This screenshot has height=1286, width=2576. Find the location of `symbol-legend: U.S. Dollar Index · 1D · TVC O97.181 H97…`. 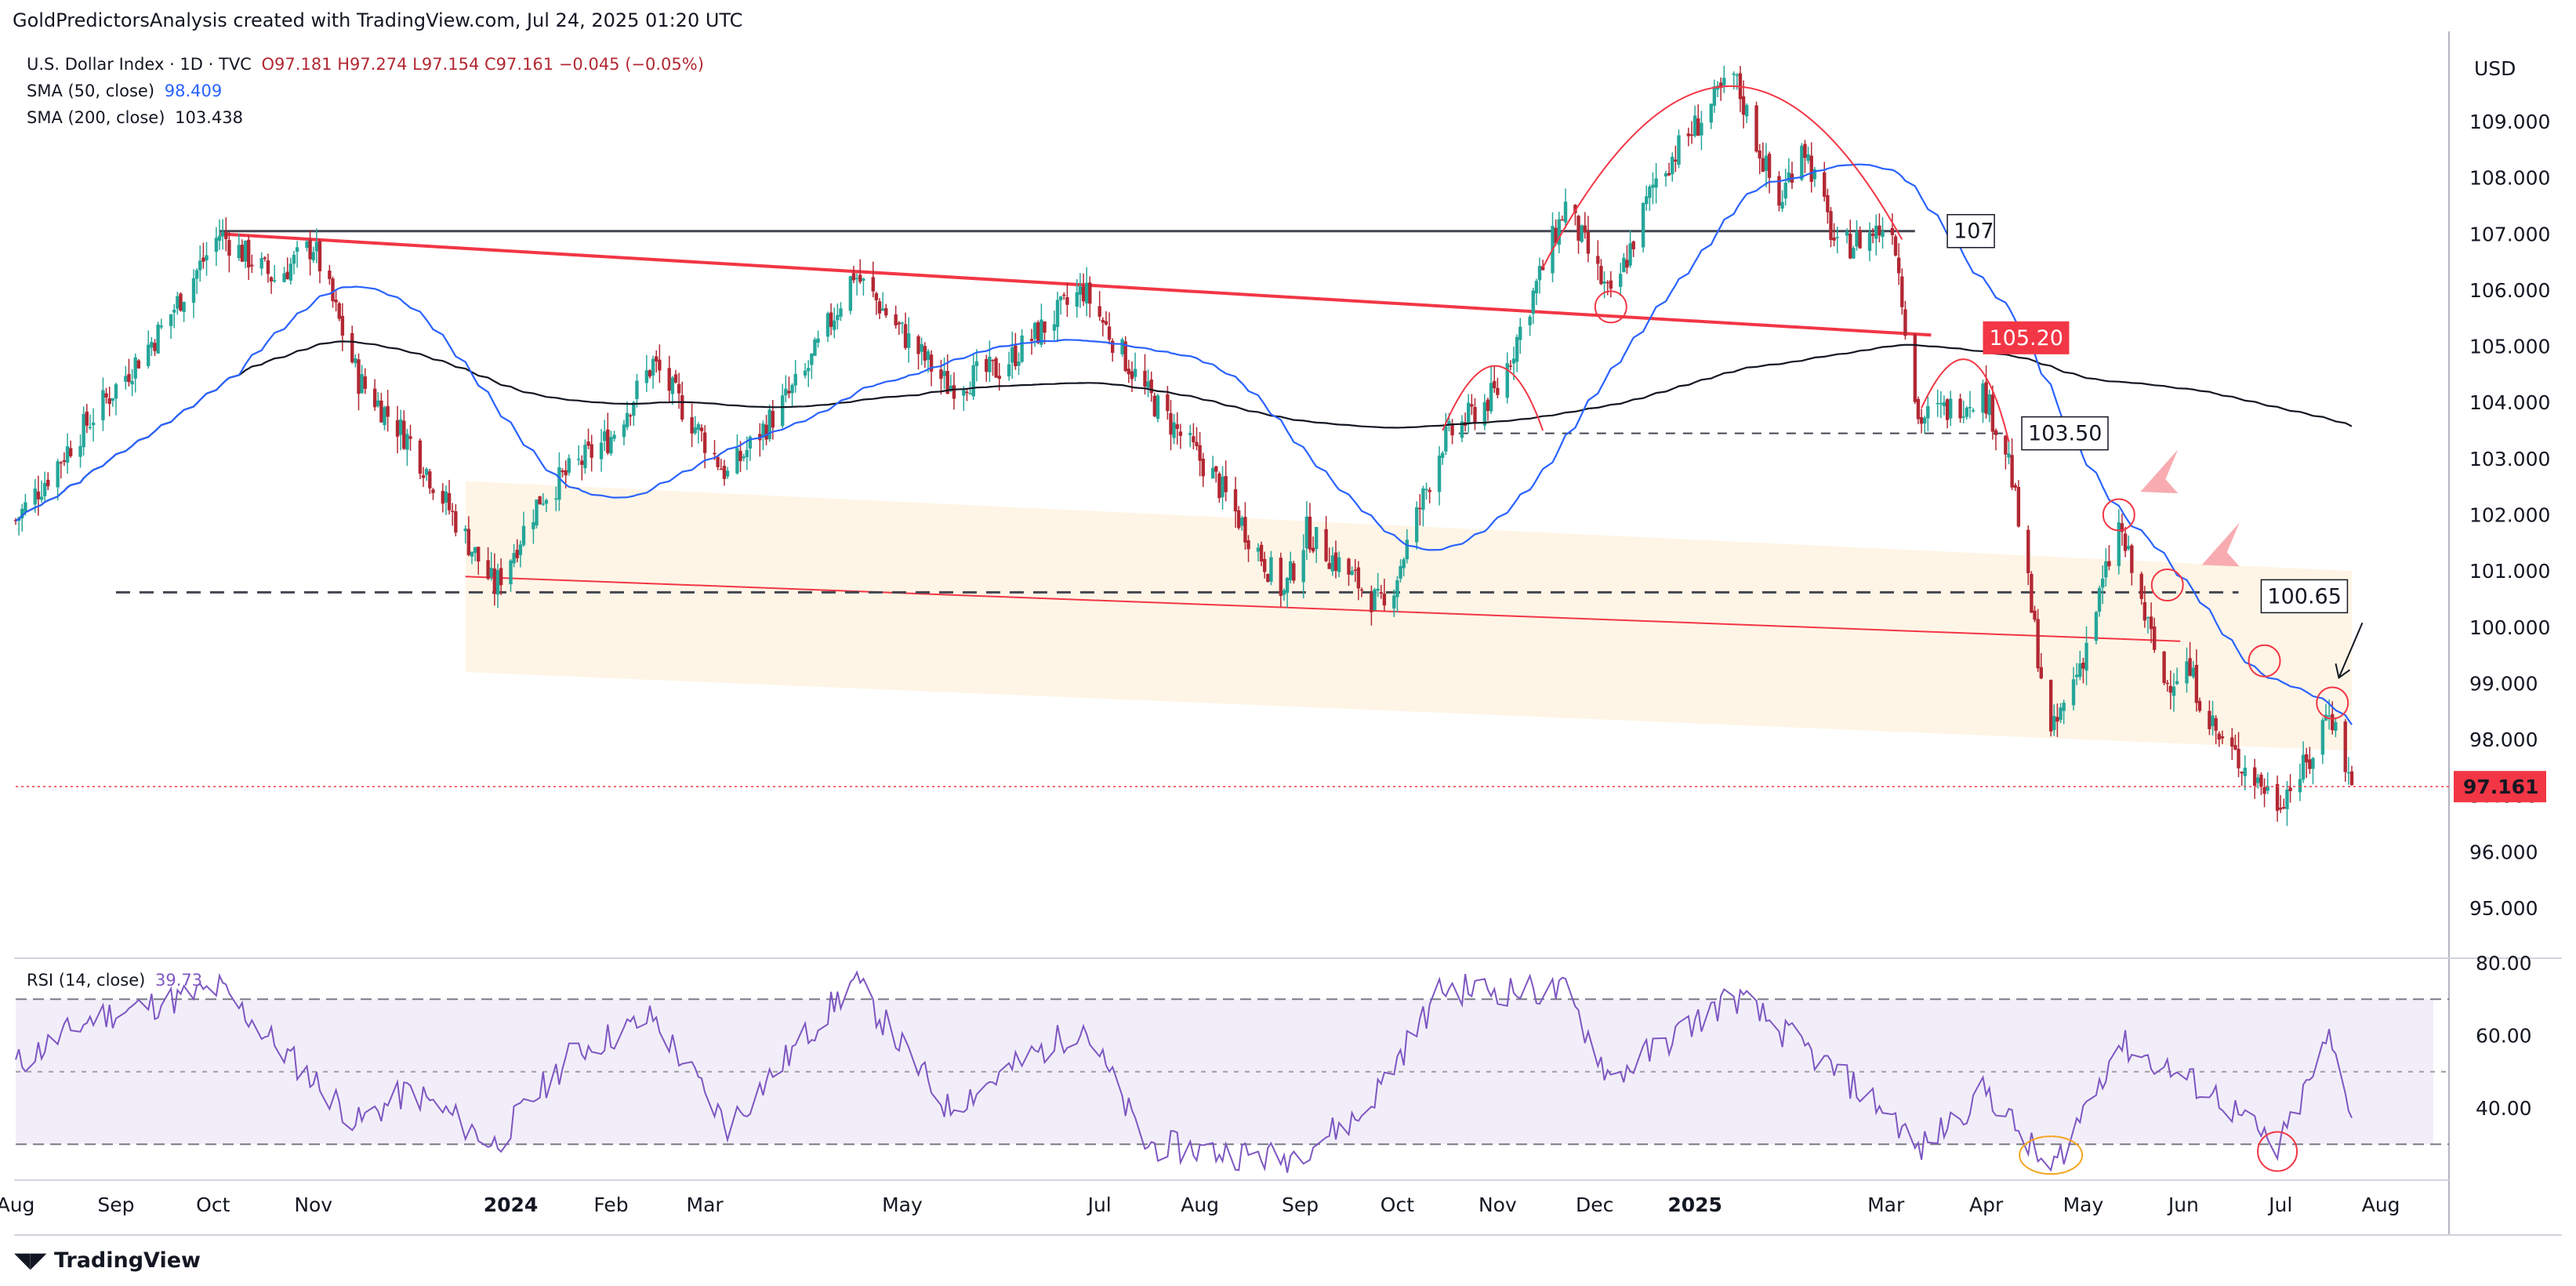

symbol-legend: U.S. Dollar Index · 1D · TVC O97.181 H97… is located at coordinates (366, 65).